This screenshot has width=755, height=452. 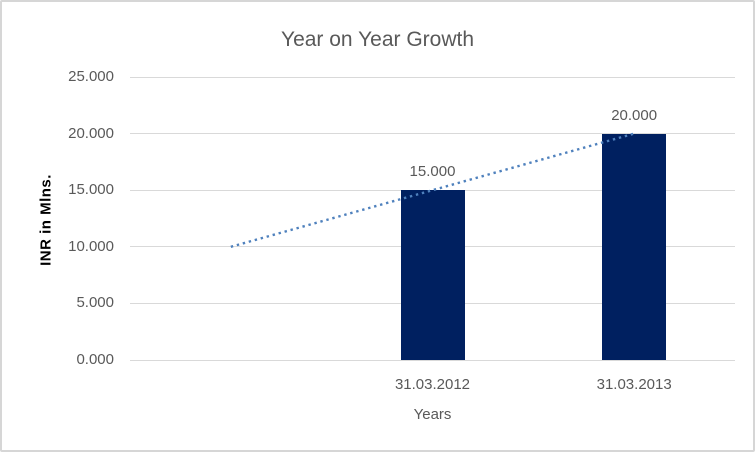 What do you see at coordinates (432, 275) in the screenshot?
I see `bar-31.03.2012` at bounding box center [432, 275].